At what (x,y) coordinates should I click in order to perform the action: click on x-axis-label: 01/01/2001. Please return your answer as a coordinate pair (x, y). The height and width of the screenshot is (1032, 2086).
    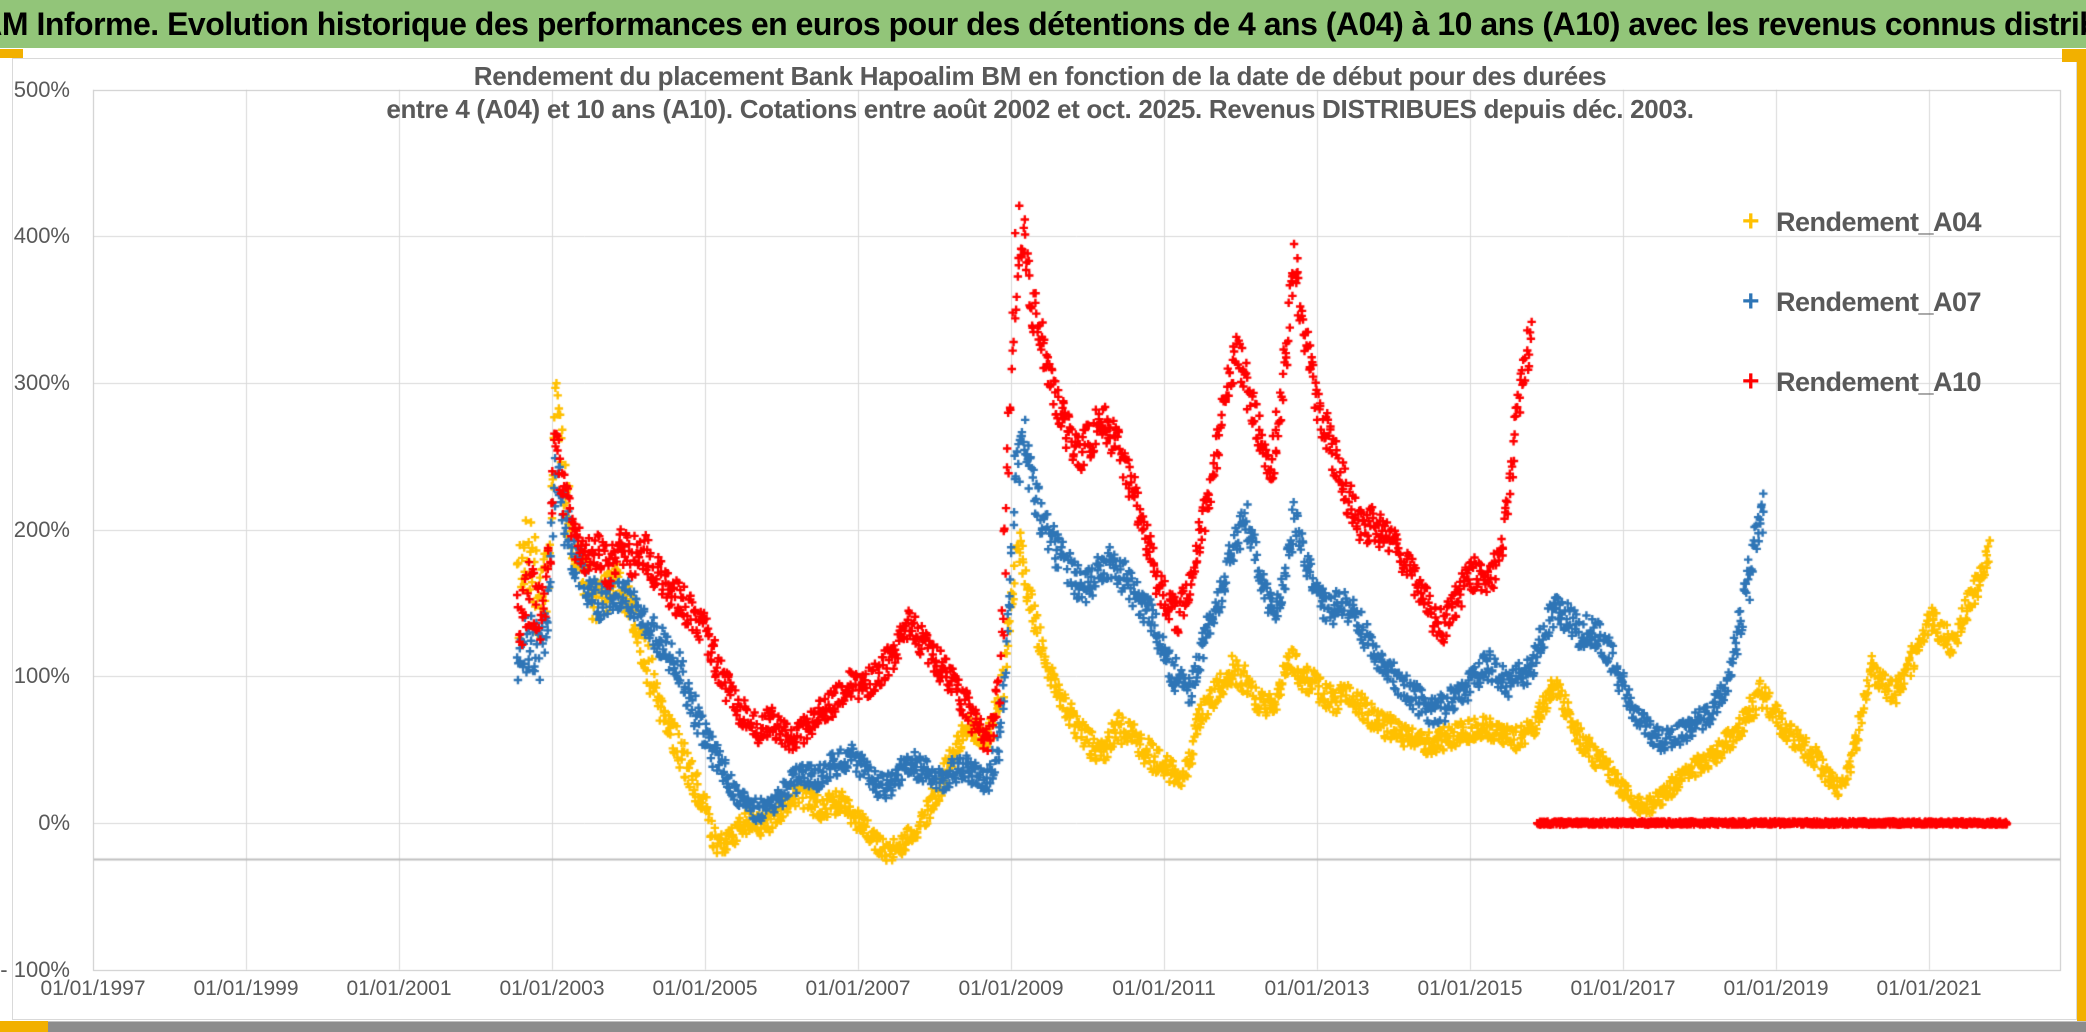
    Looking at the image, I should click on (399, 988).